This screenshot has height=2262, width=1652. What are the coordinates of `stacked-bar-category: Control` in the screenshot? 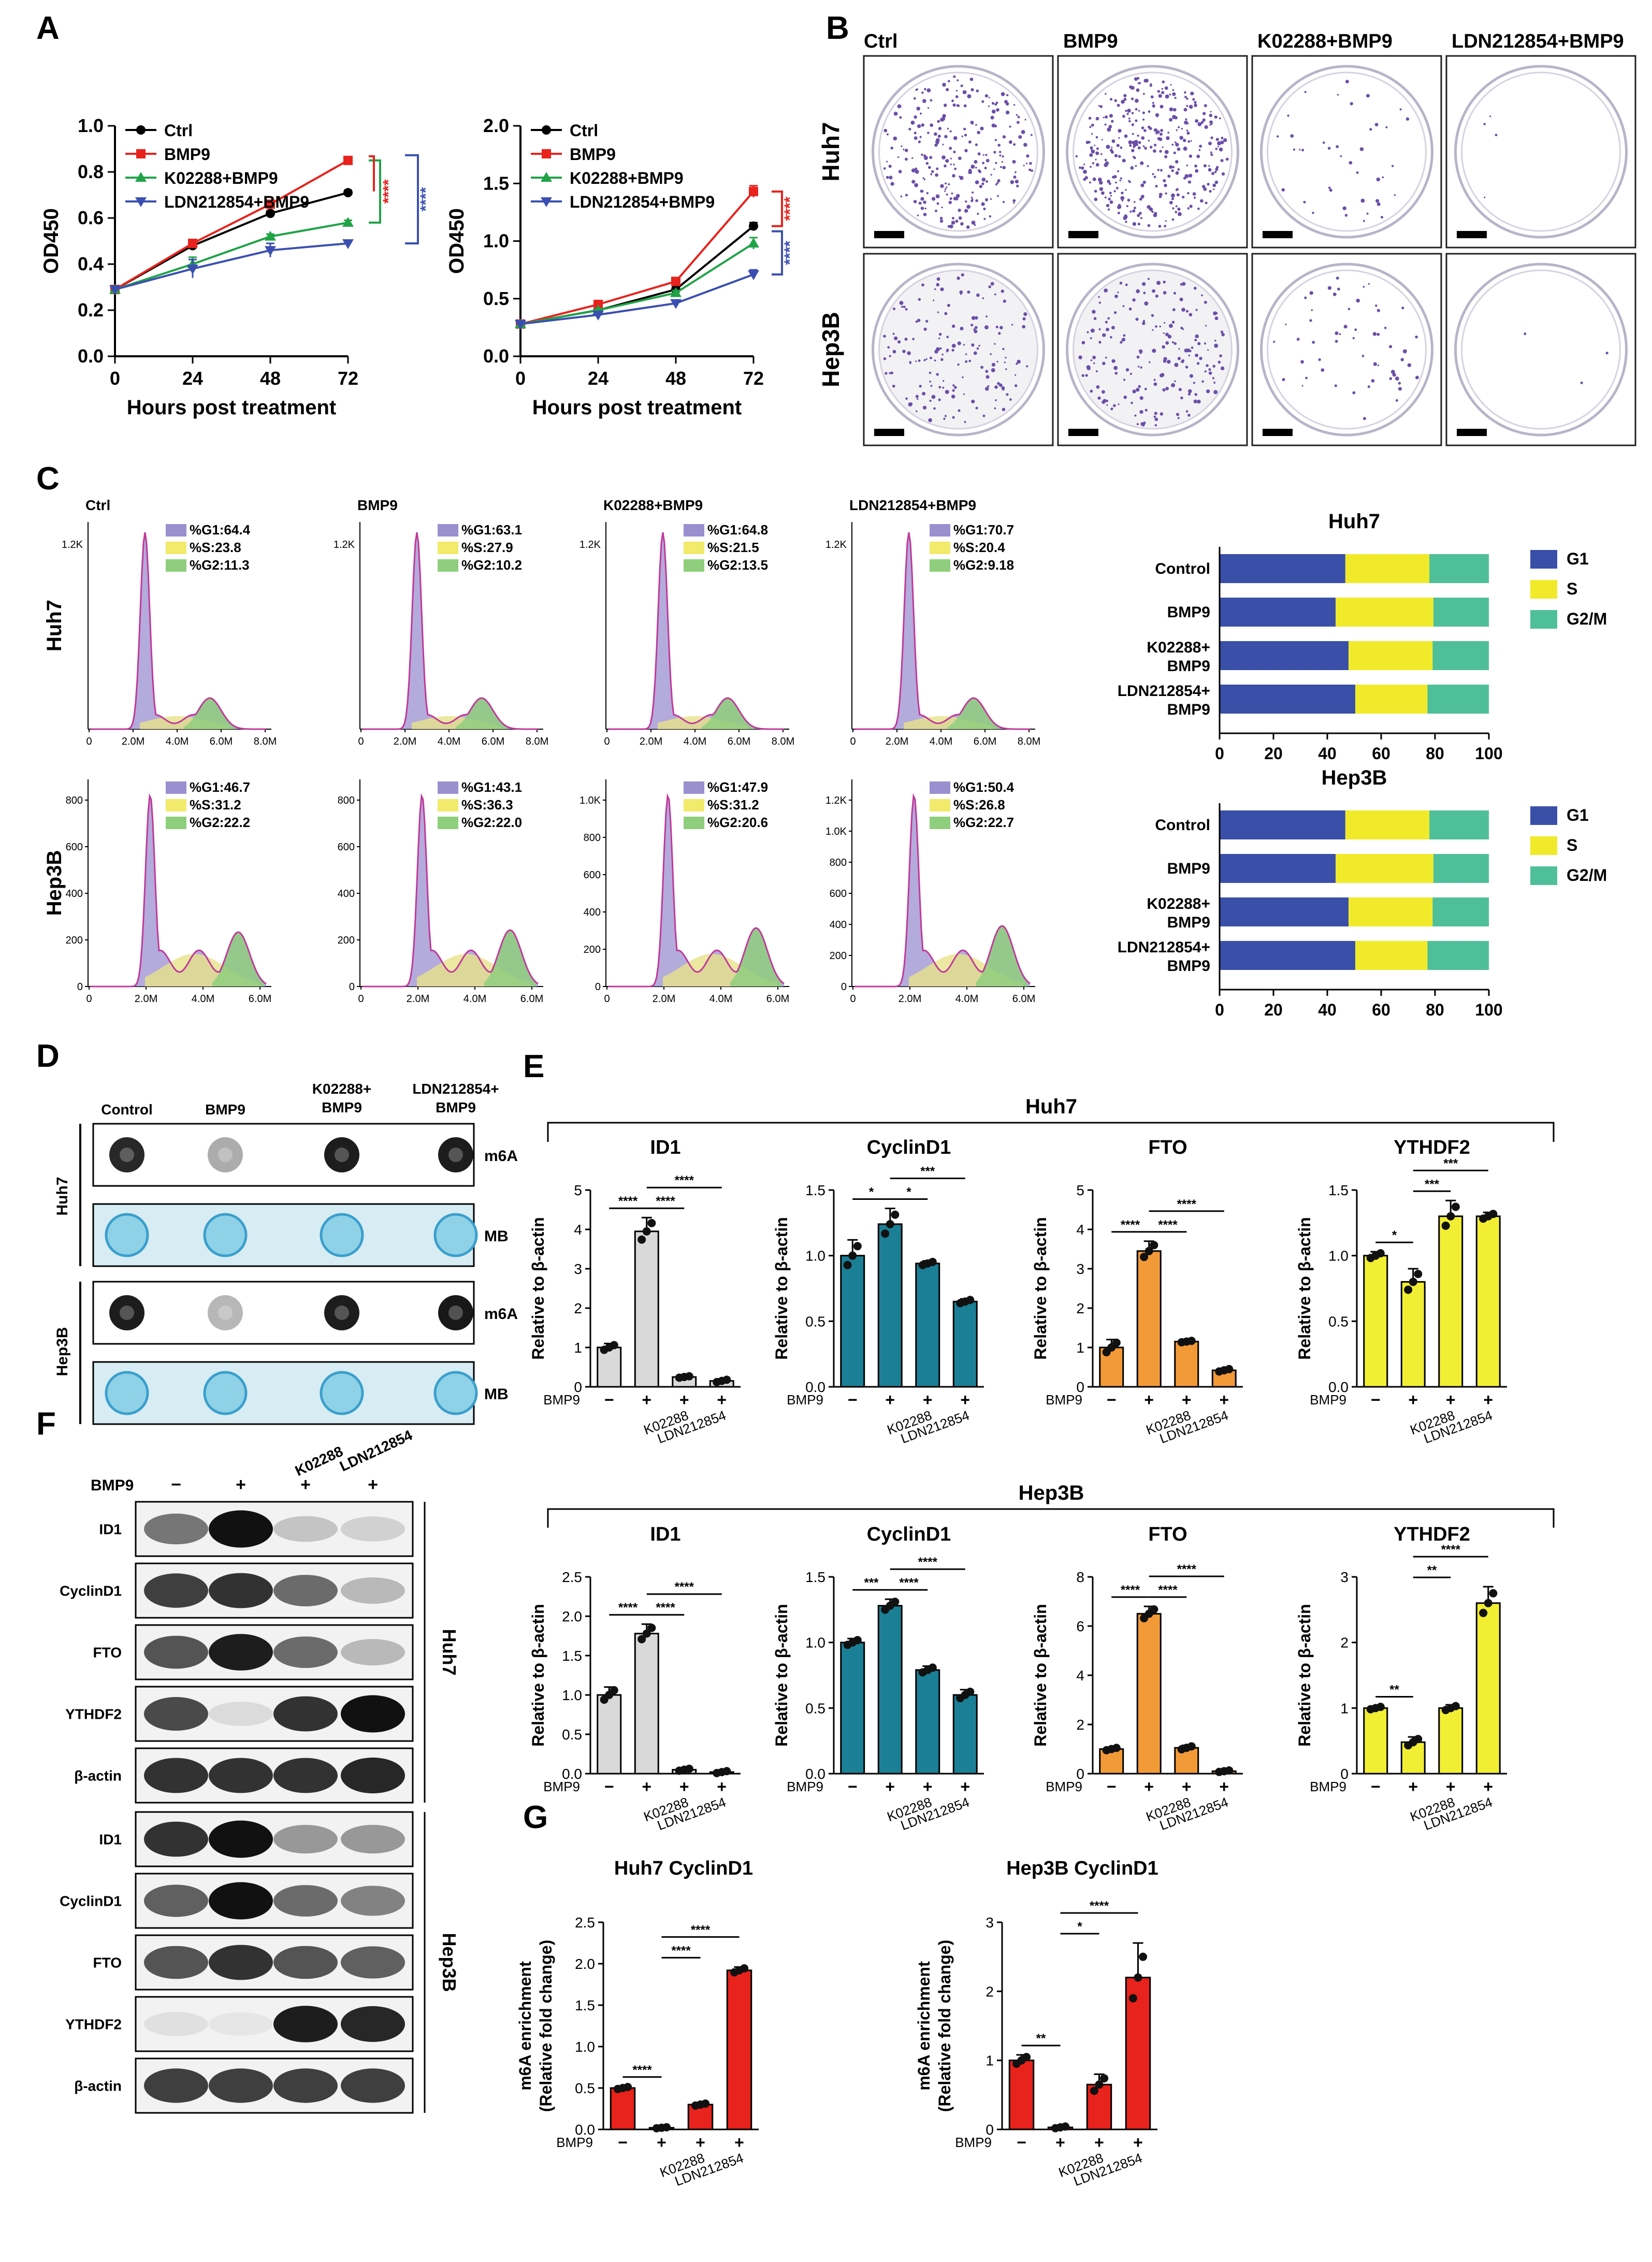 It's located at (1182, 826).